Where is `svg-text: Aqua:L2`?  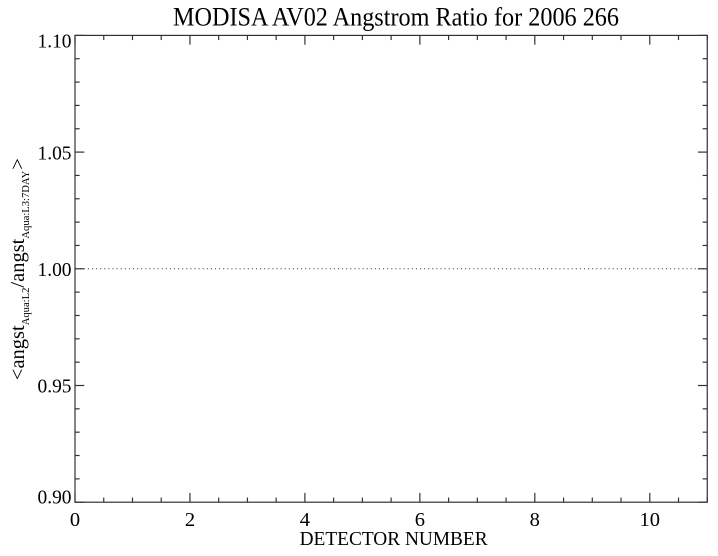
svg-text: Aqua:L2 is located at coordinates (26, 307).